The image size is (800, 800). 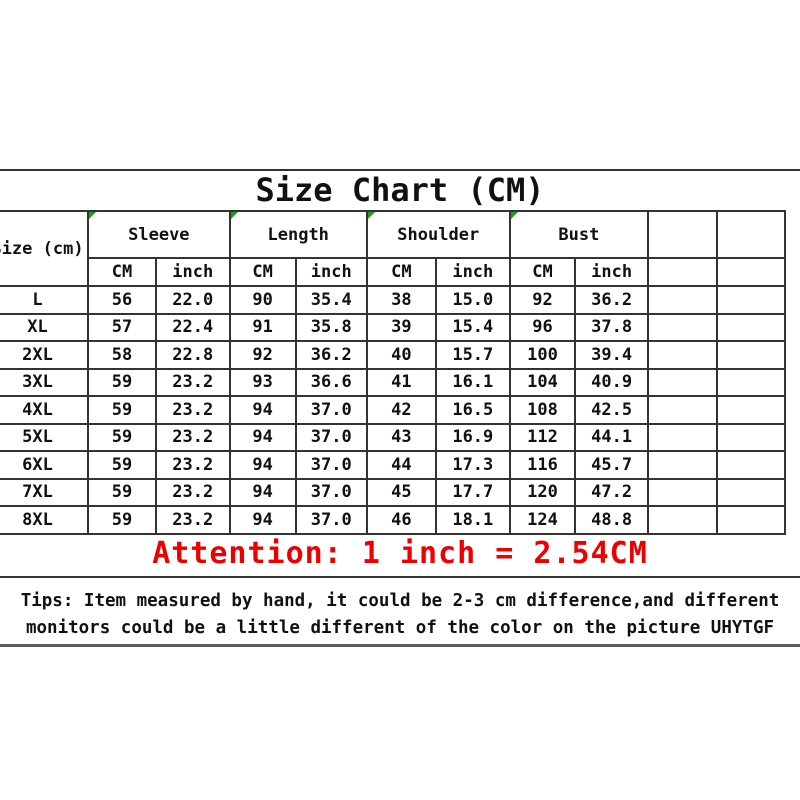 I want to click on value-cell: 44.1, so click(x=612, y=437).